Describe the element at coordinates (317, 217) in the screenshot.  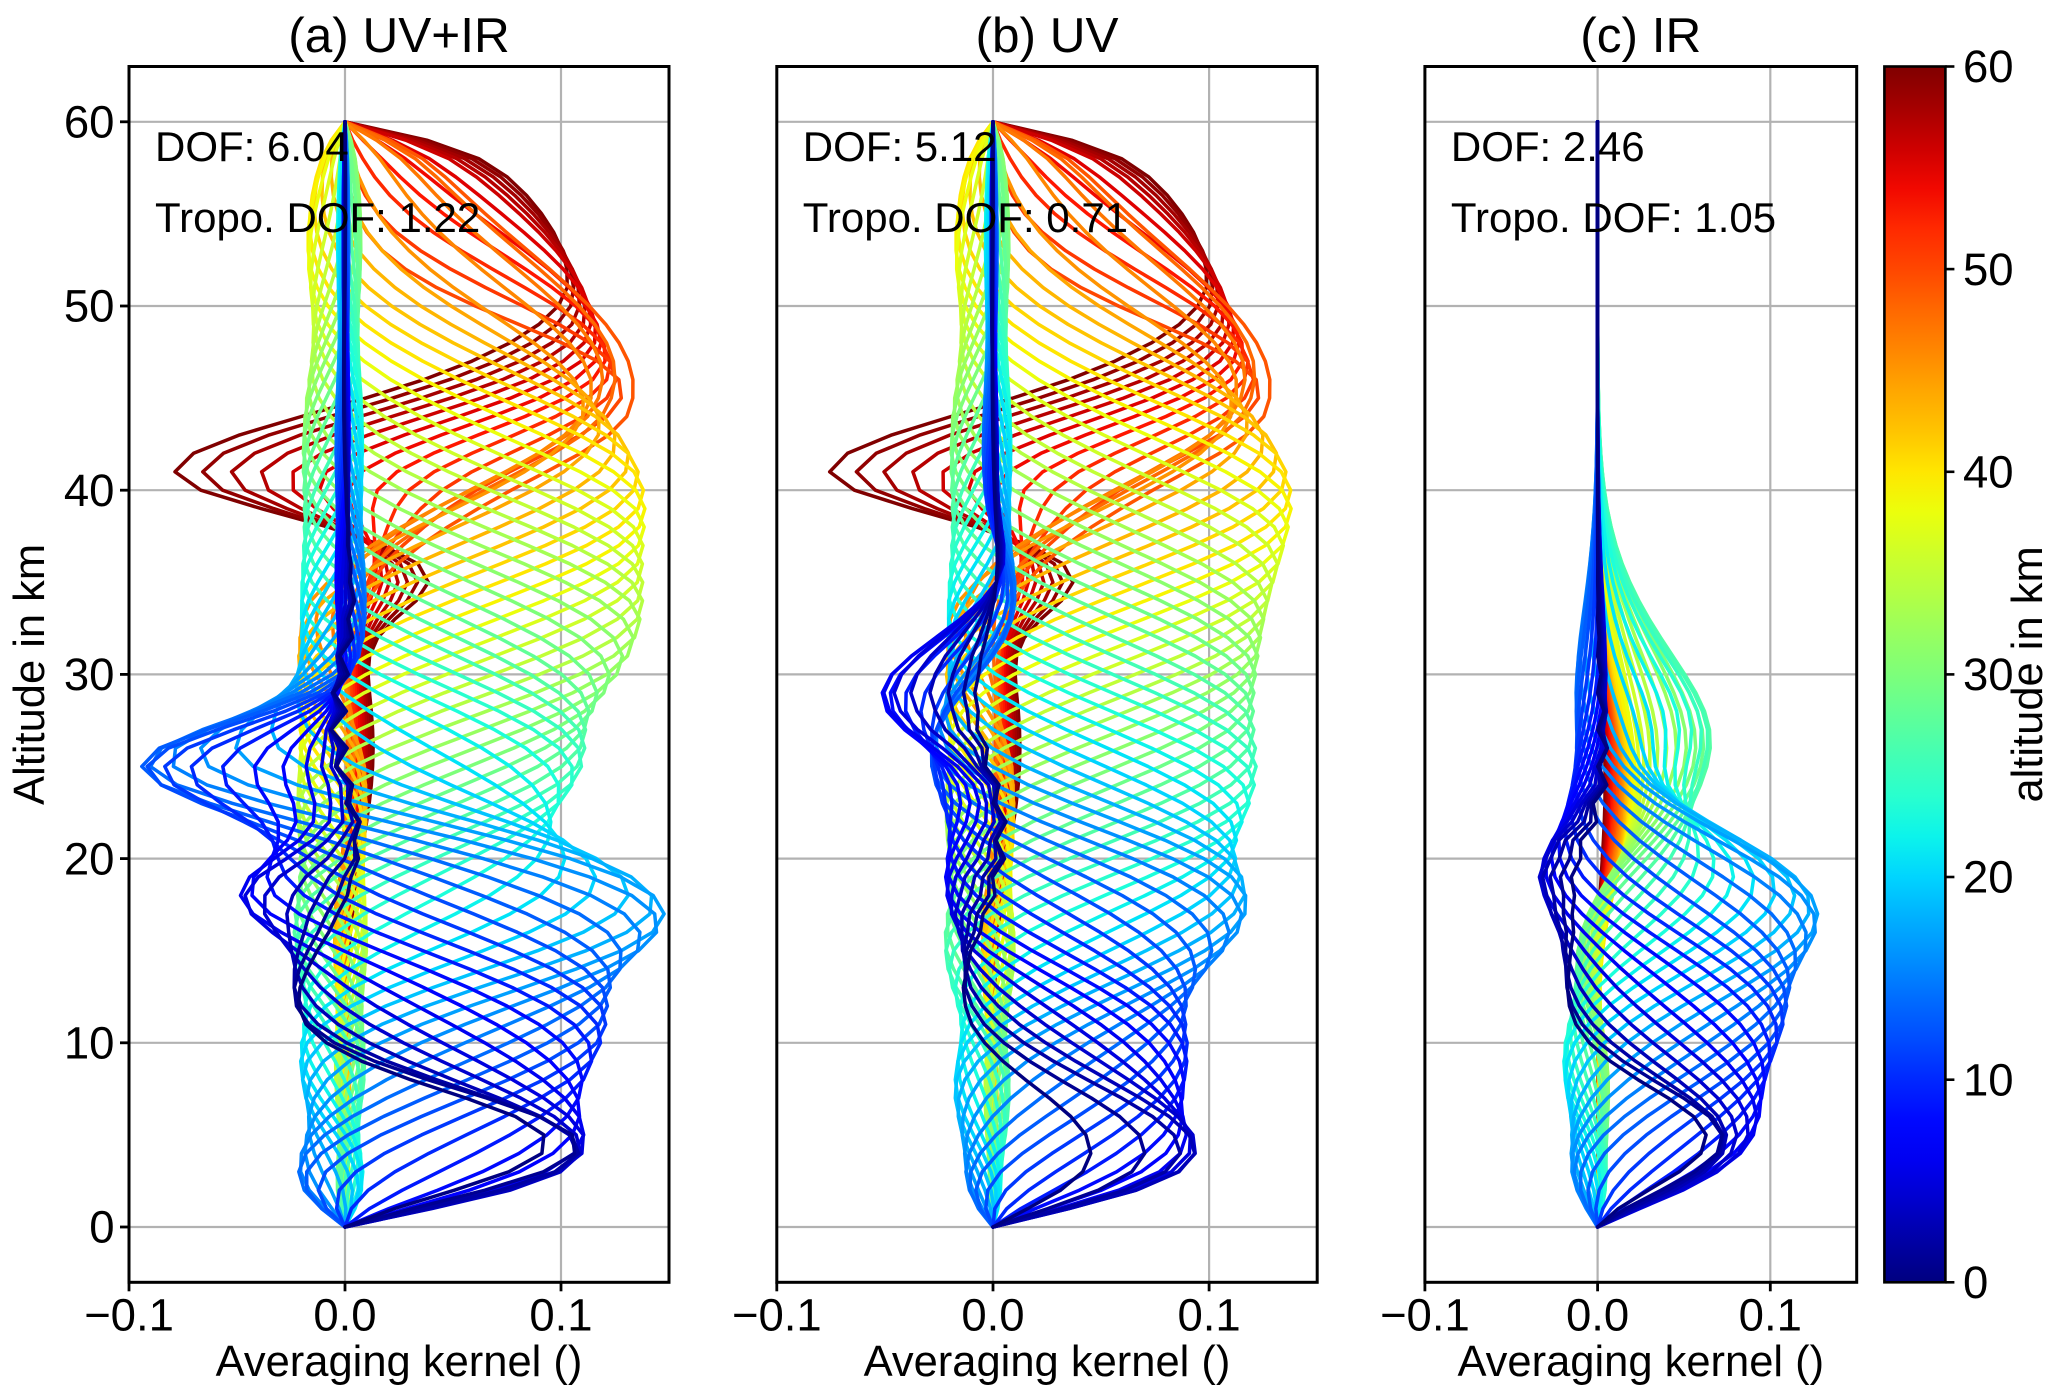
I see `svg-text: Tropo. DOF: 1.22` at that location.